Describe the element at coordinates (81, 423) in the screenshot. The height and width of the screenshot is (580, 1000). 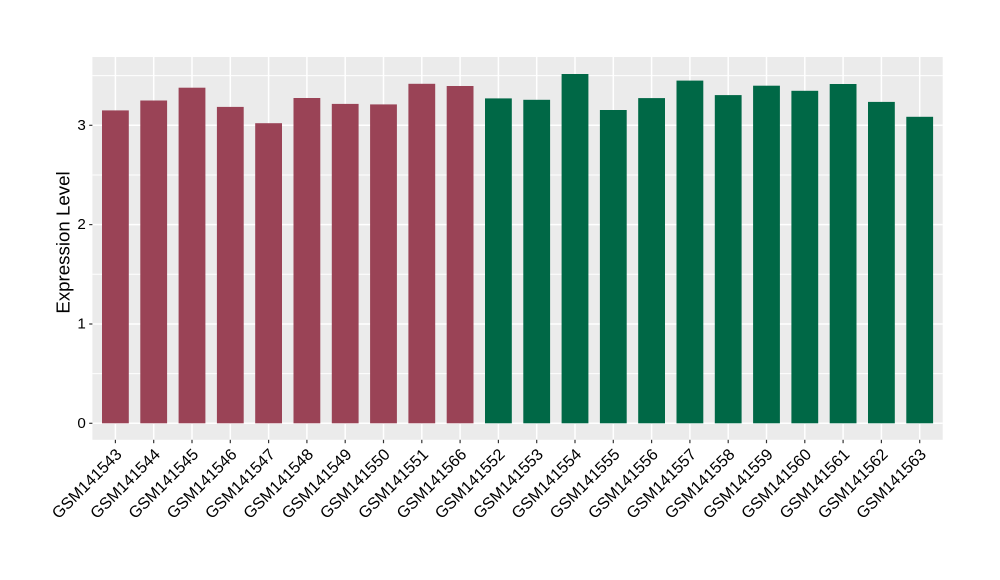
I see `svg-text: 0` at that location.